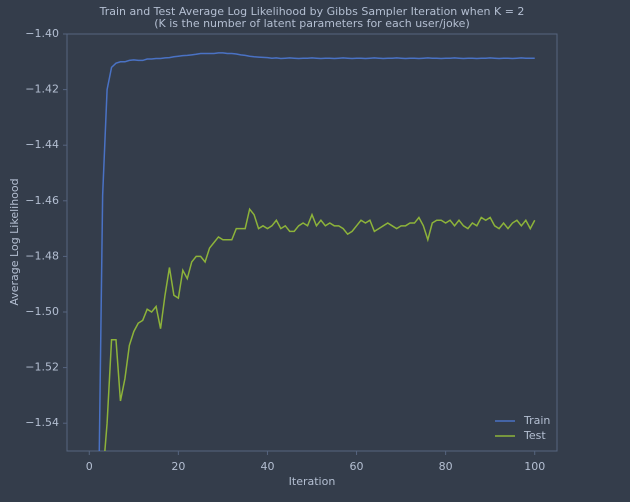  Describe the element at coordinates (42, 33) in the screenshot. I see `y-tick-label: −1.40` at that location.